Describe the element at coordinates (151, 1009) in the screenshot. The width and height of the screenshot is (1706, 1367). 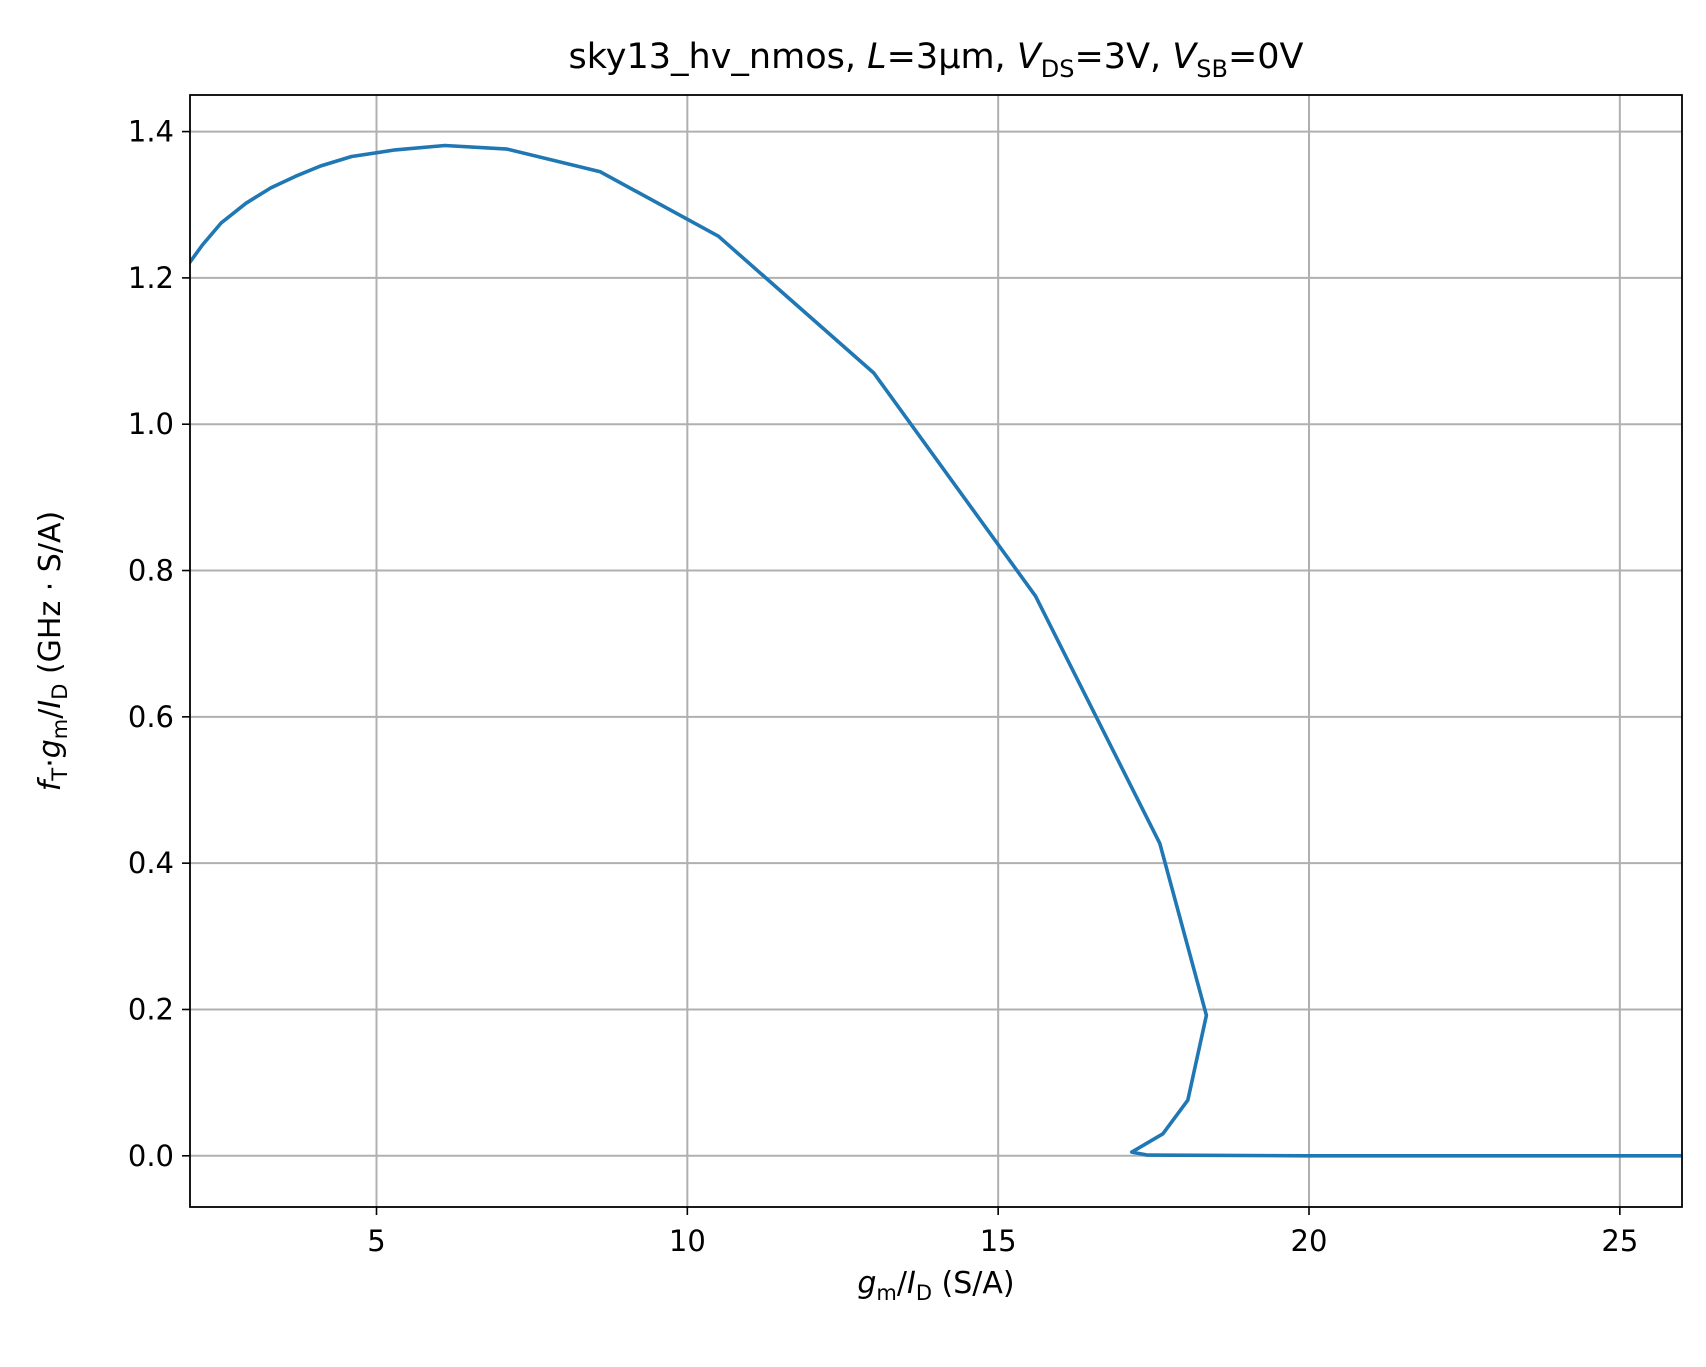
I see `y-tick-label: 0.2` at that location.